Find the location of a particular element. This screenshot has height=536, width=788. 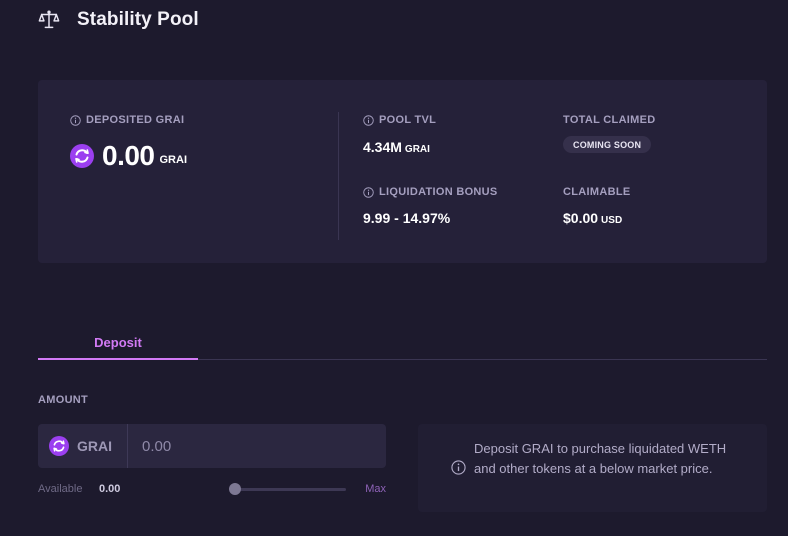

liquidation-bonus-value: 9.99 - 14.97% is located at coordinates (407, 218).